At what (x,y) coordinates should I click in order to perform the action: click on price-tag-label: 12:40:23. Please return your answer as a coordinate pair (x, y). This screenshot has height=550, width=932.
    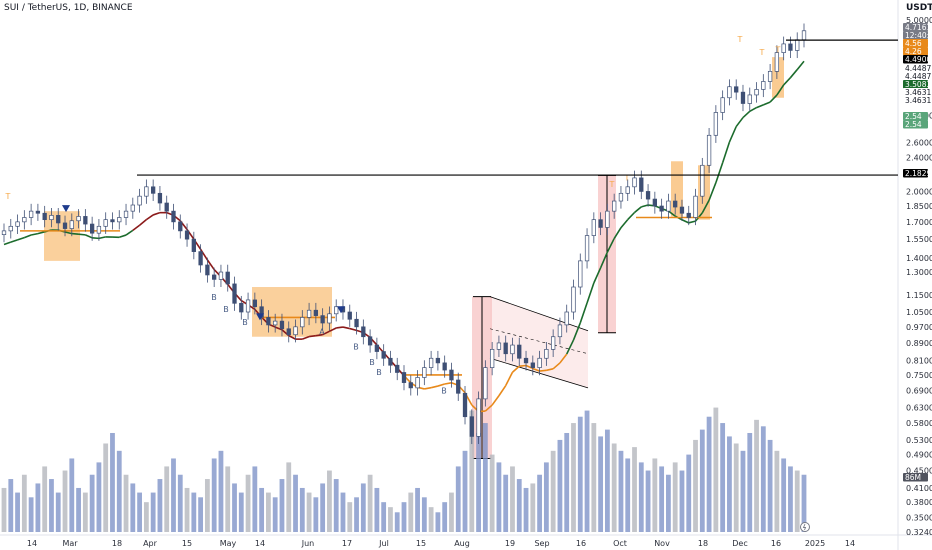
    Looking at the image, I should click on (918, 35).